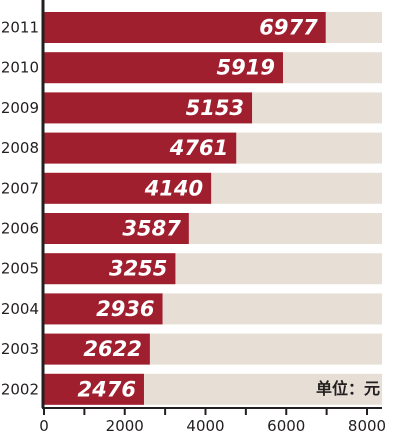 Image resolution: width=400 pixels, height=434 pixels. Describe the element at coordinates (20, 68) in the screenshot. I see `category-label: 2010` at that location.